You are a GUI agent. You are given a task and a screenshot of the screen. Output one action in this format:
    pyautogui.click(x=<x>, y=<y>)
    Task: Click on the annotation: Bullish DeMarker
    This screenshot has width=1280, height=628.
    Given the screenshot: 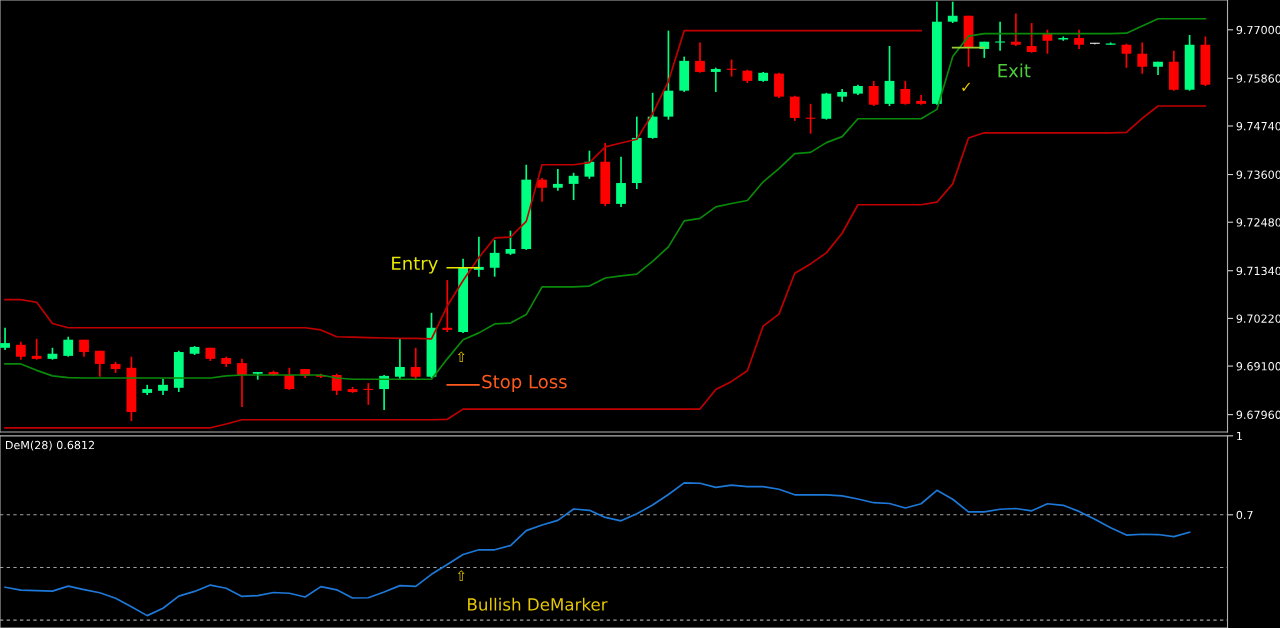 What is the action you would take?
    pyautogui.click(x=538, y=604)
    